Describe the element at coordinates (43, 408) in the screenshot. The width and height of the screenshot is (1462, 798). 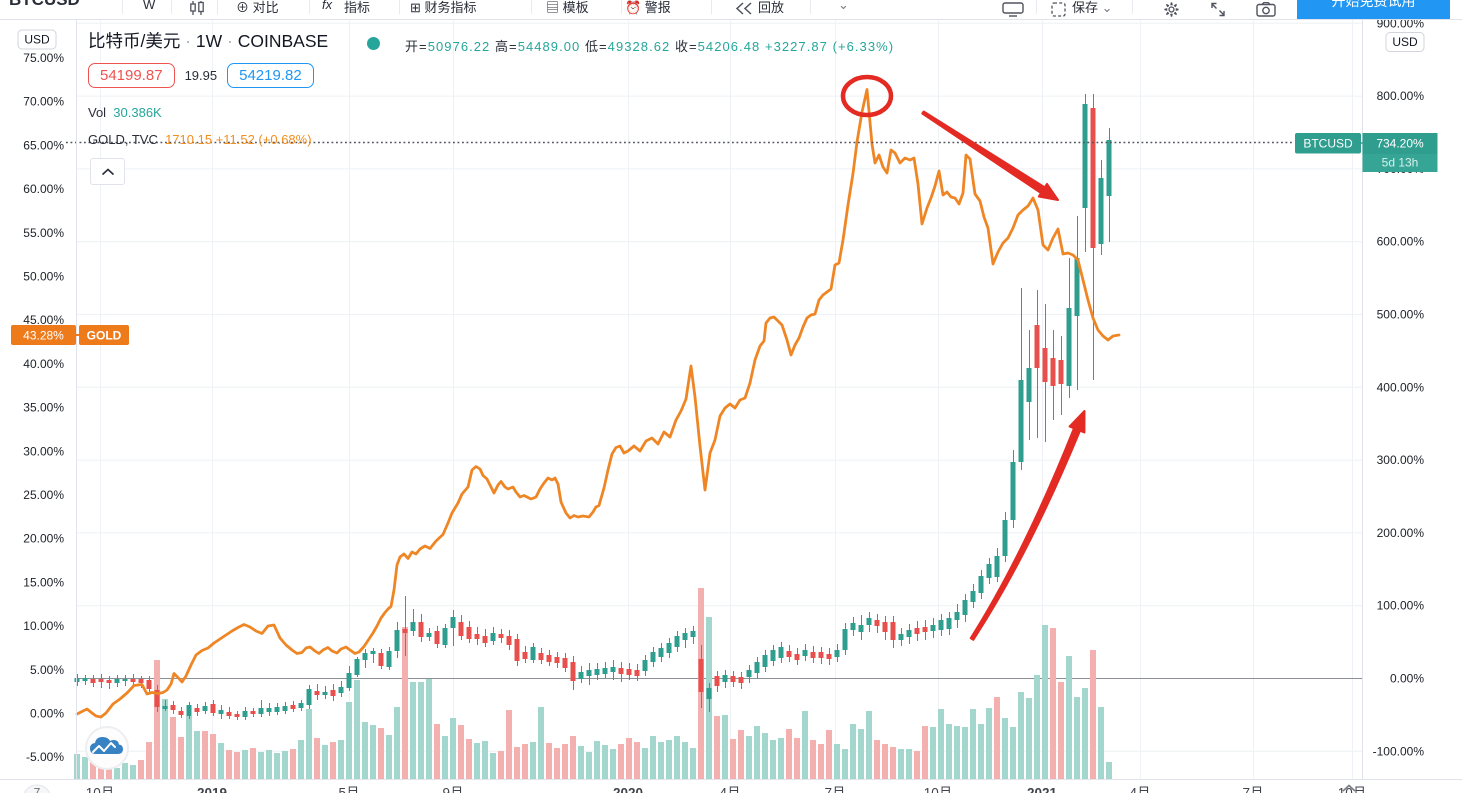
I see `svg-text: 35.00%` at that location.